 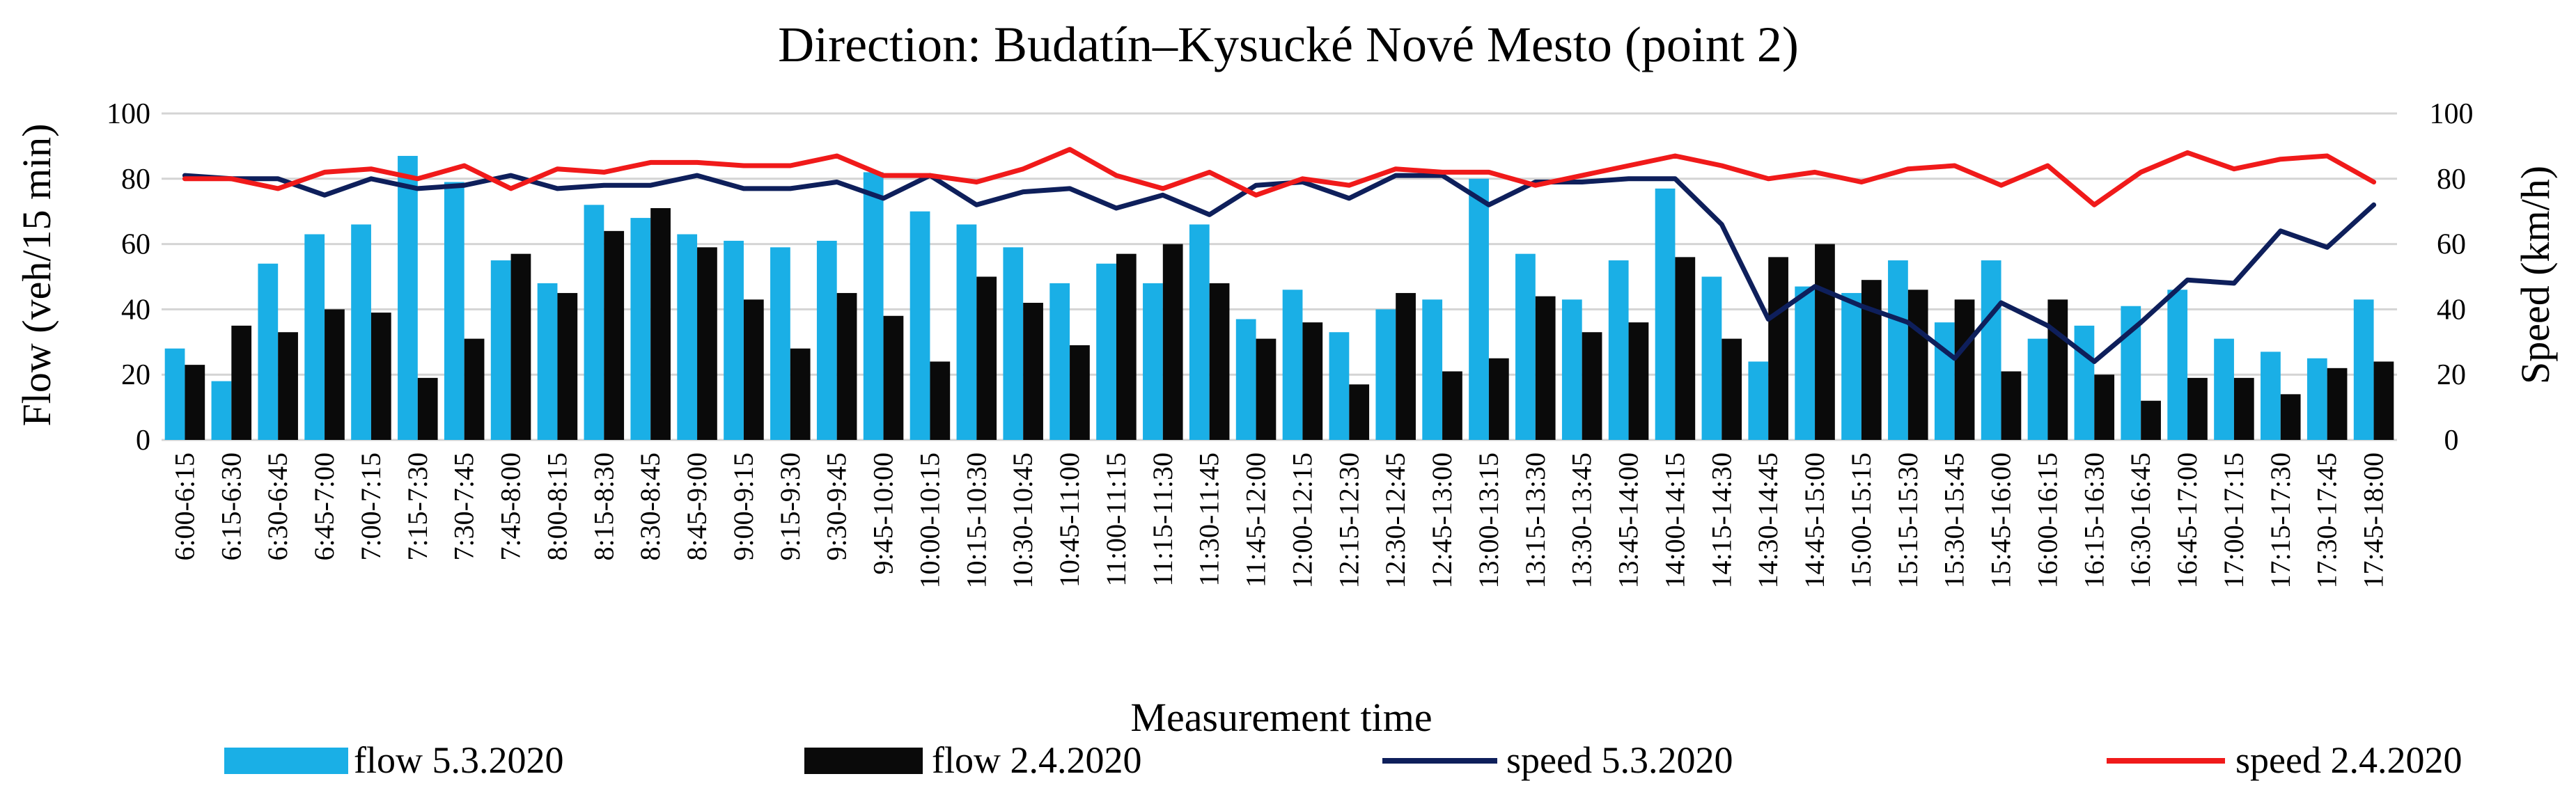 What do you see at coordinates (1488, 520) in the screenshot?
I see `x-tick-label: 13:00-13:15` at bounding box center [1488, 520].